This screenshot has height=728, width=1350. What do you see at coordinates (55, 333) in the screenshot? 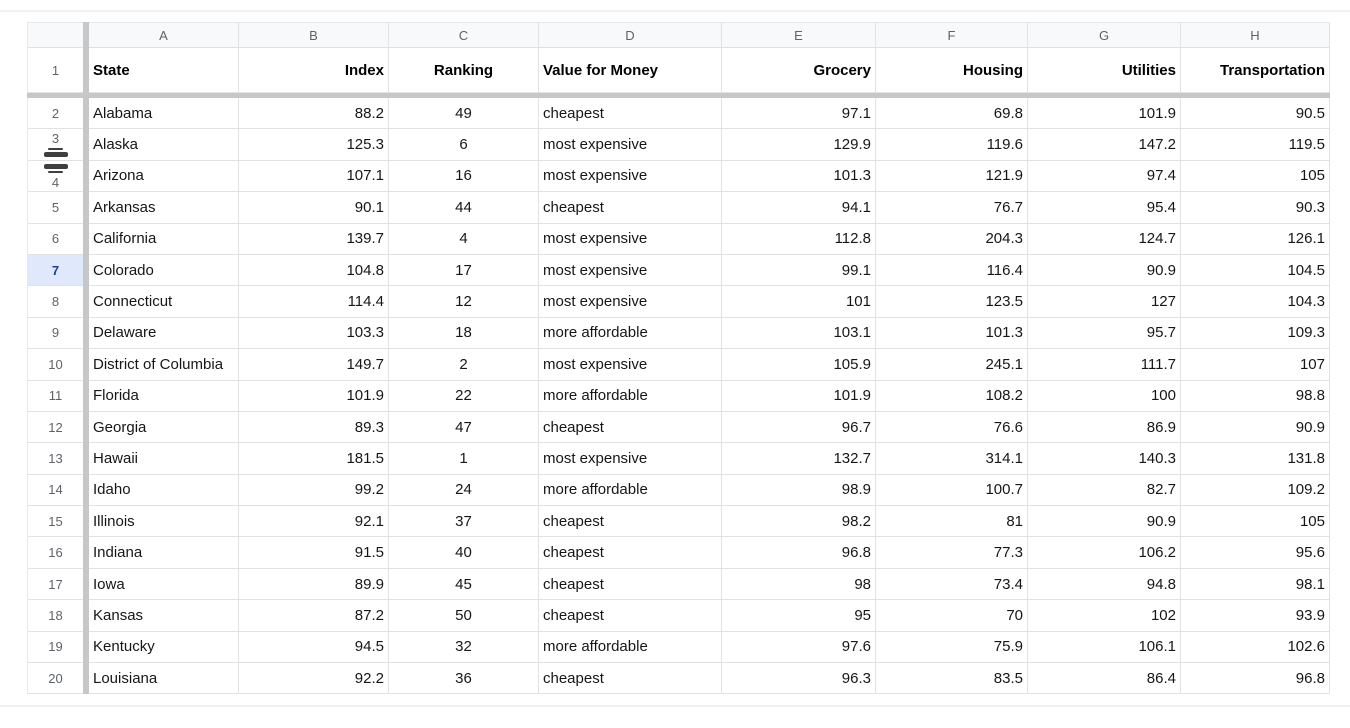
I see `row-header-9: 9` at bounding box center [55, 333].